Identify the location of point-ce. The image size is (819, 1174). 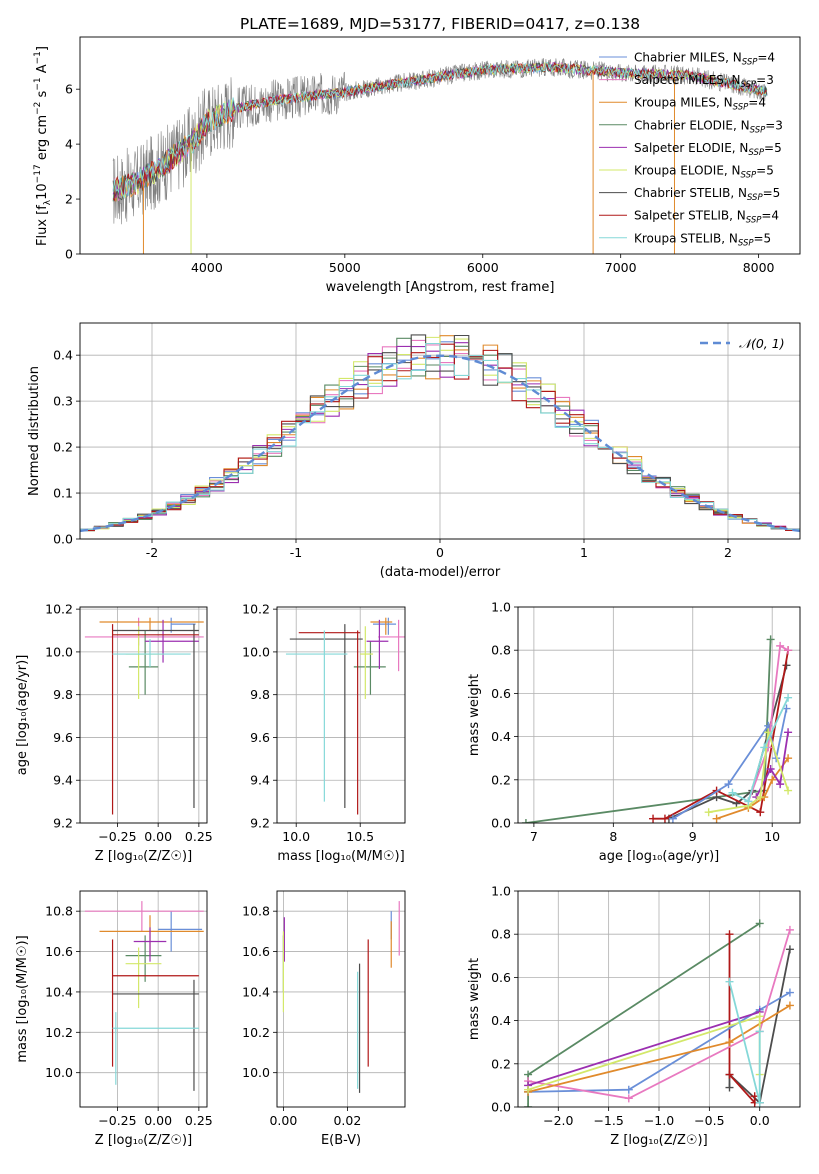
(369, 668).